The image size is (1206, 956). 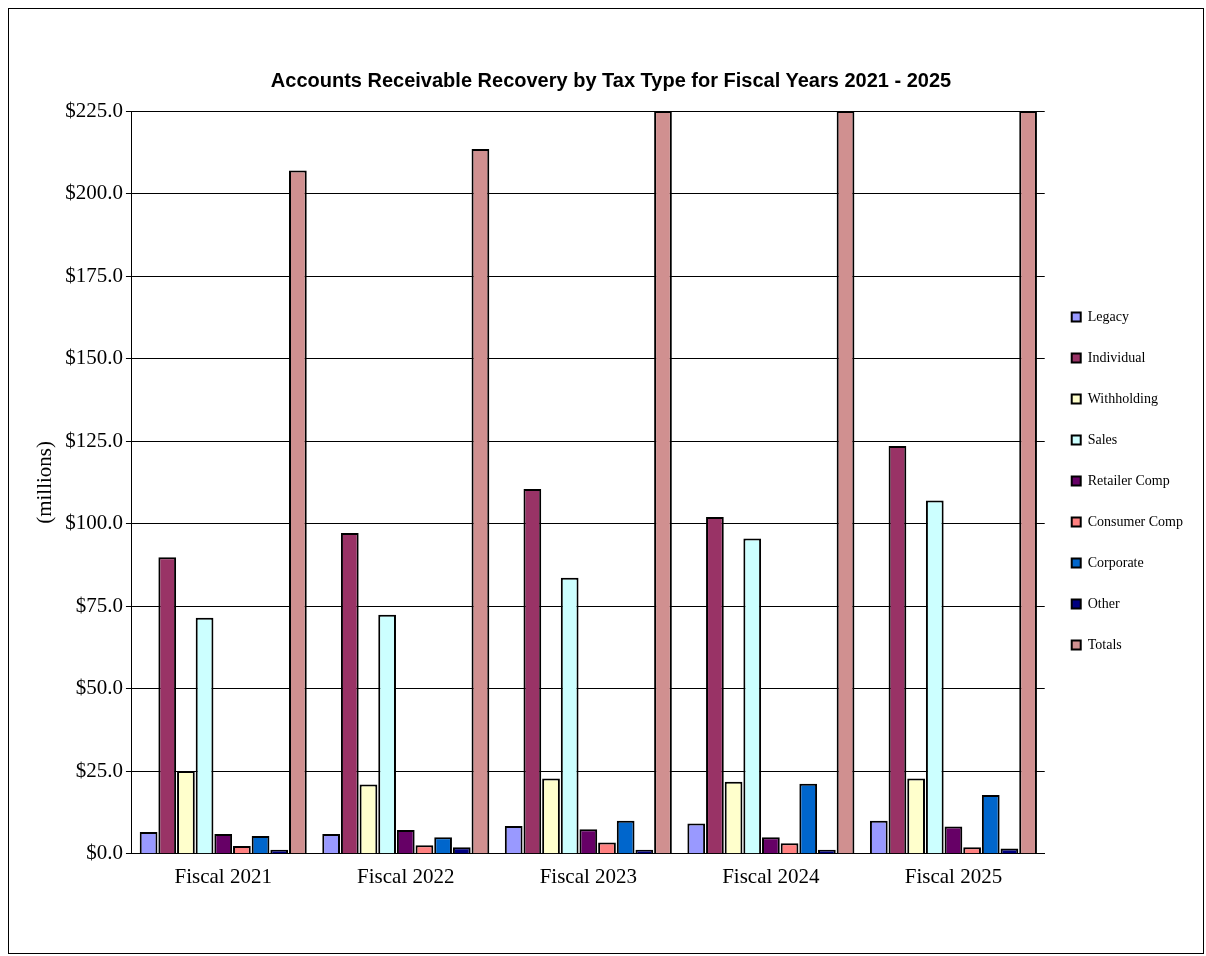 I want to click on y-tick-label: $25.0, so click(x=99, y=769).